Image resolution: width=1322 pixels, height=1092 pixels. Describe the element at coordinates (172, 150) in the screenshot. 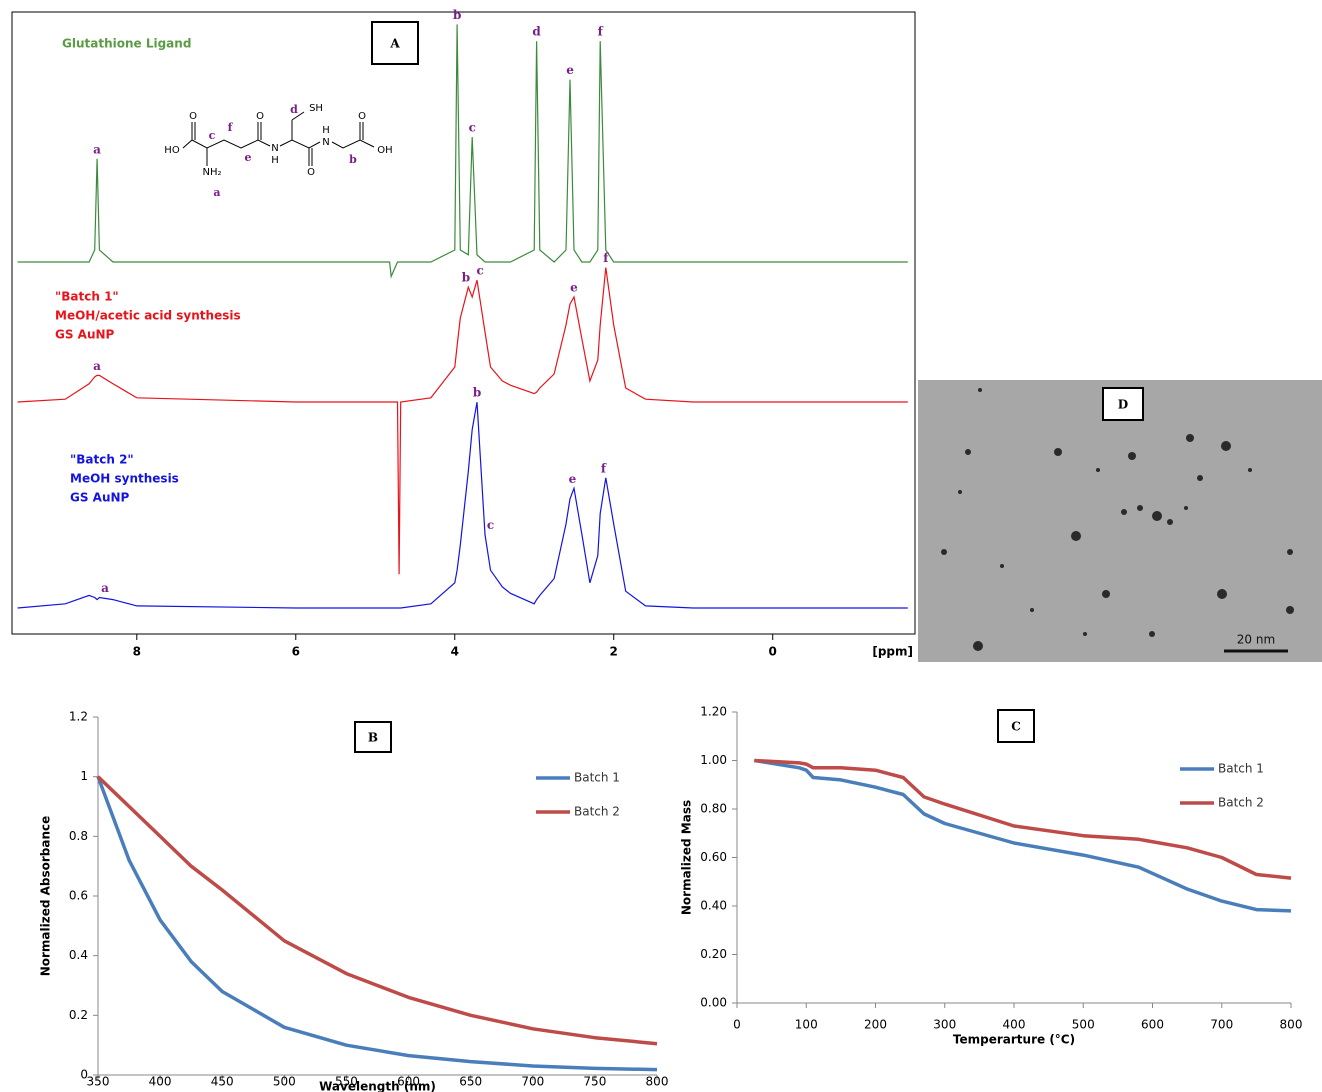

I see `atom: HO` at that location.